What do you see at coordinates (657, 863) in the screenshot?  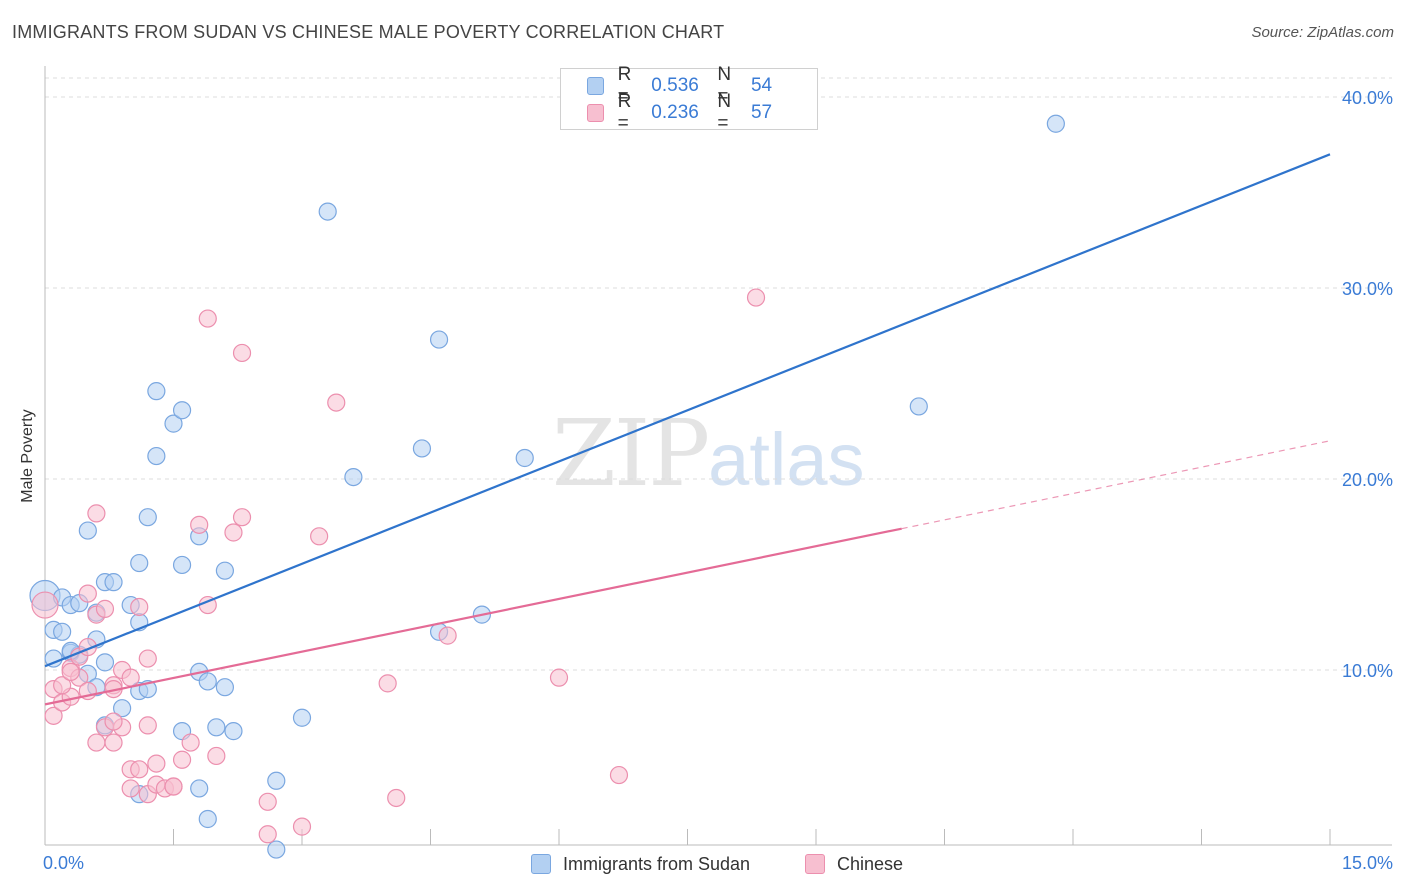 I see `legend-label-sudan: Immigrants from Sudan` at bounding box center [657, 863].